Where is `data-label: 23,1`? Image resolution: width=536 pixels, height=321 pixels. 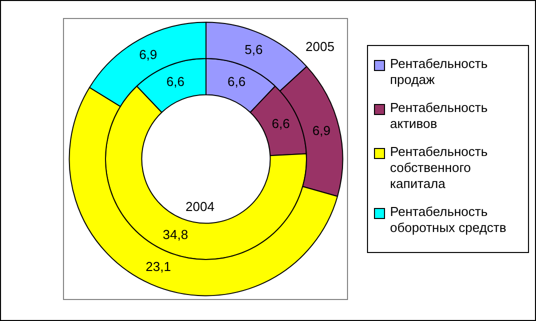 data-label: 23,1 is located at coordinates (158, 266).